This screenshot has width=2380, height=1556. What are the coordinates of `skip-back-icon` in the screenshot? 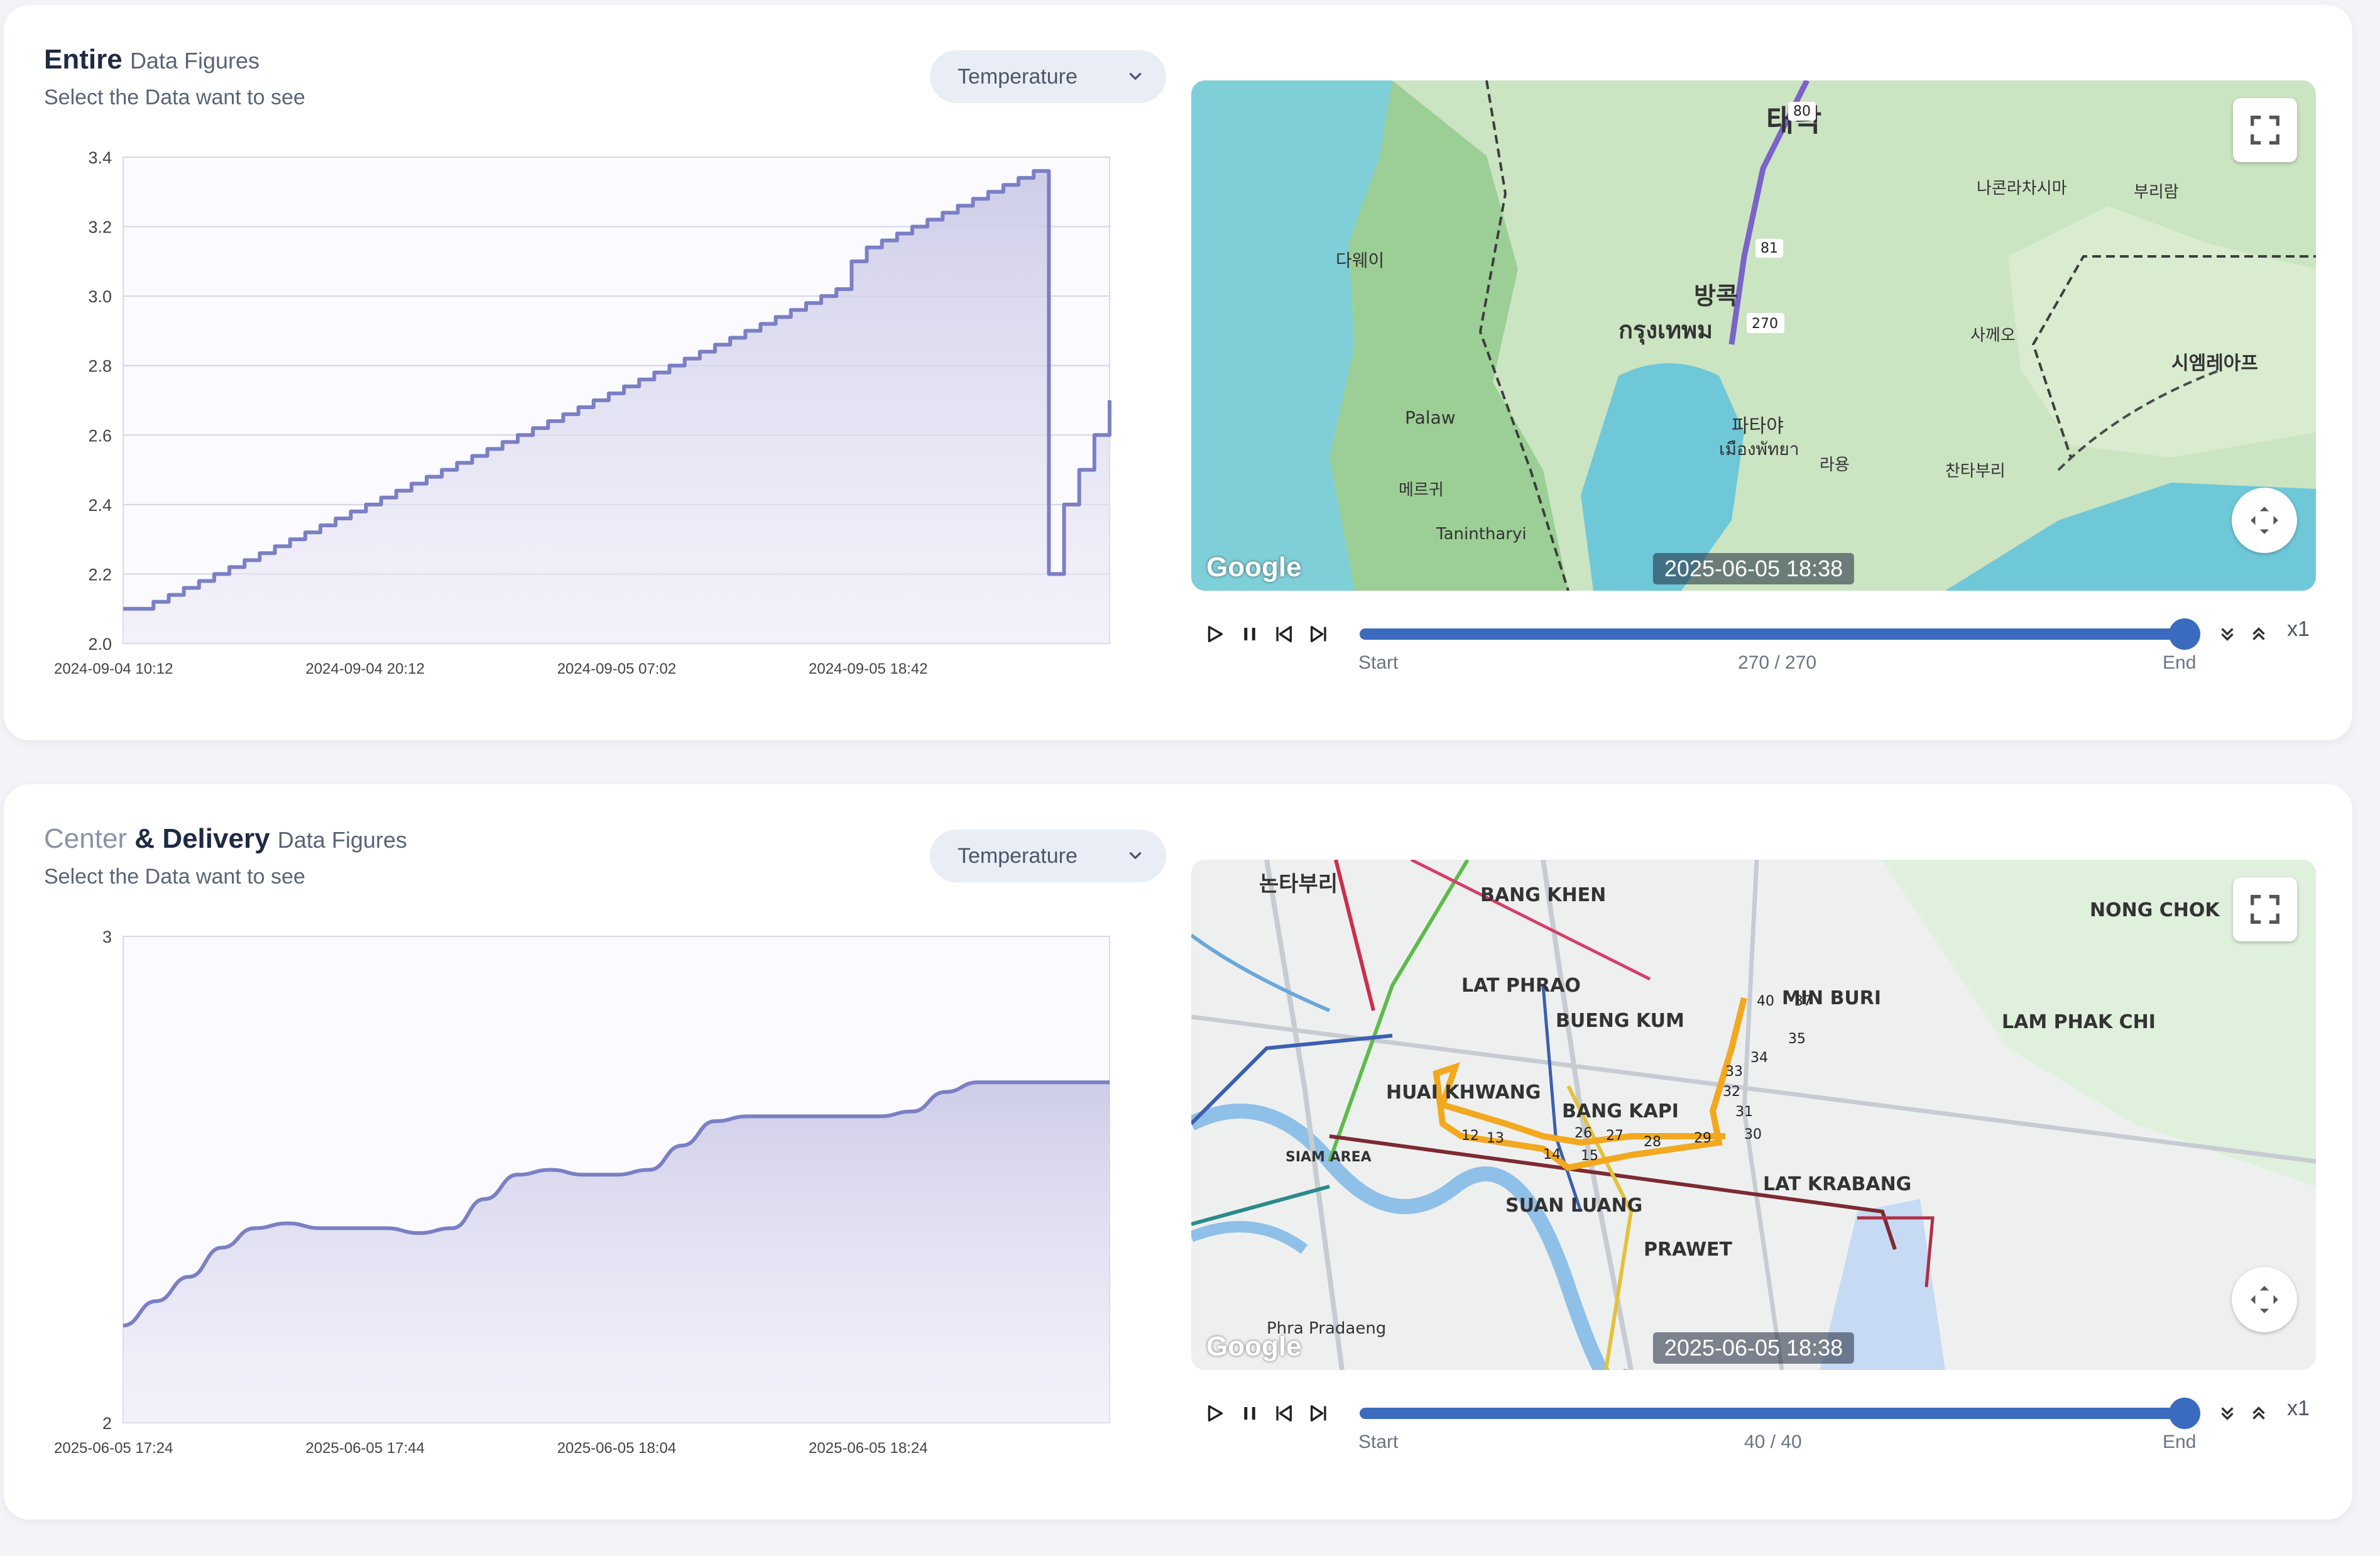 It's located at (1284, 634).